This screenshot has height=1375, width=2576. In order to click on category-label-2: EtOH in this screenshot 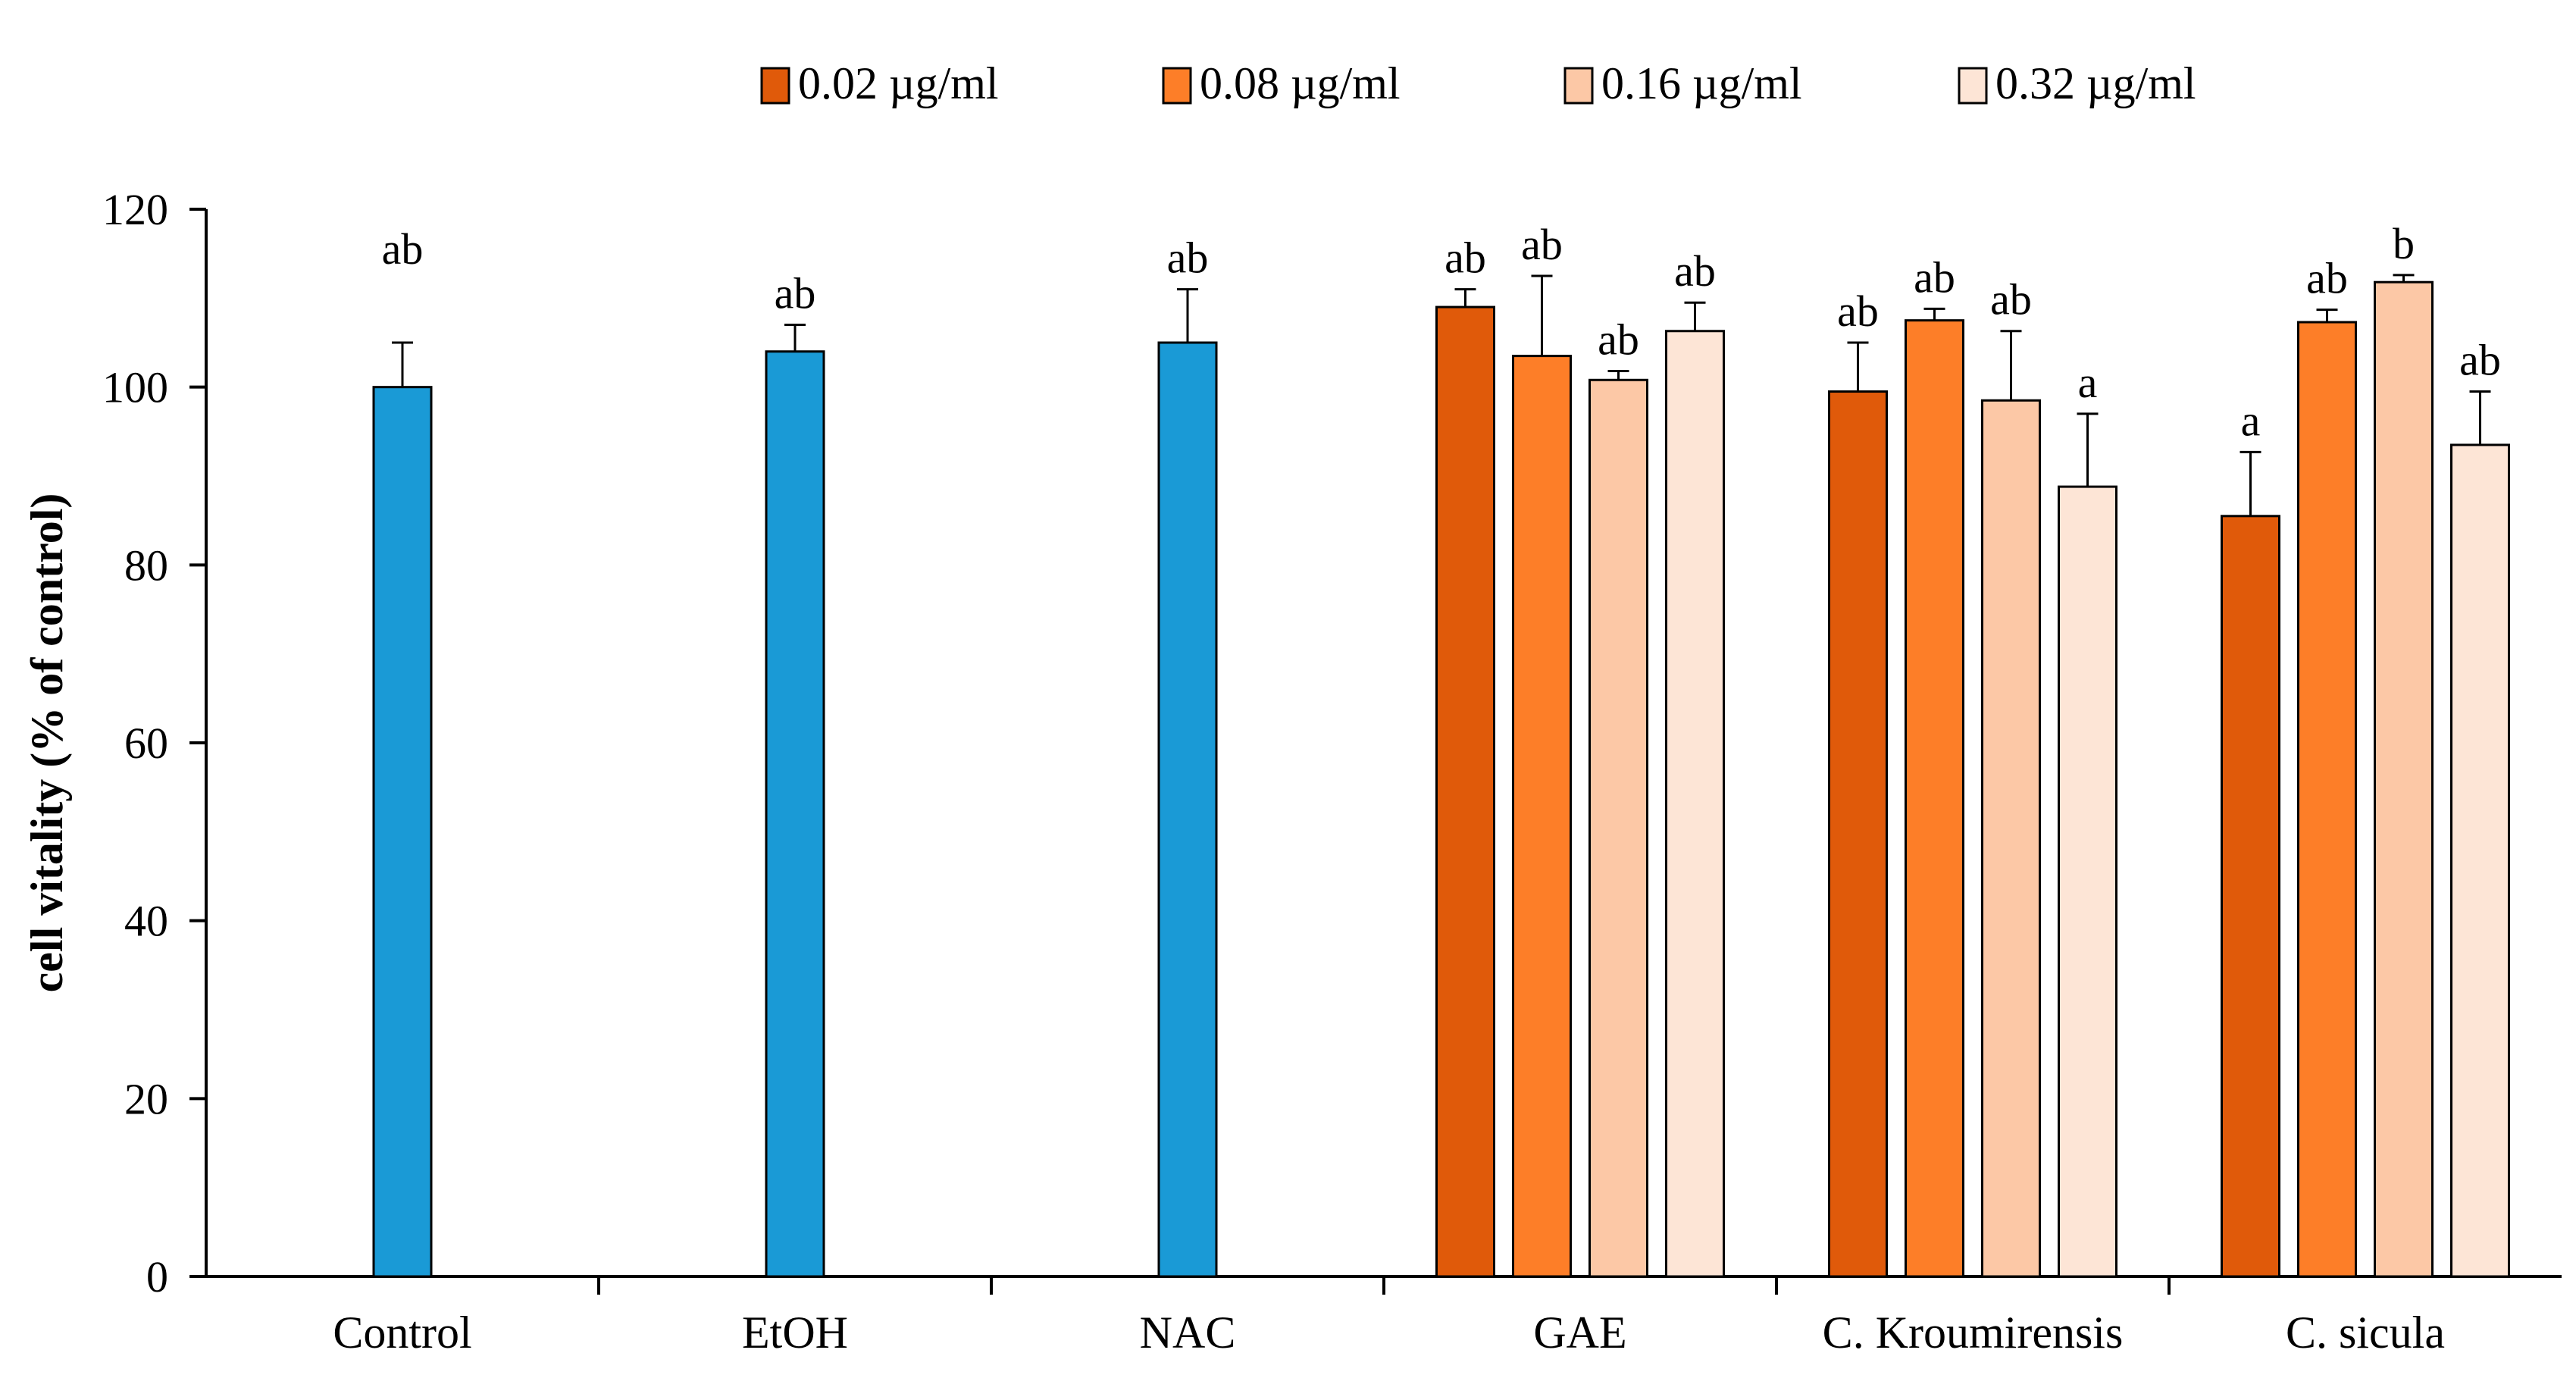, I will do `click(795, 1333)`.